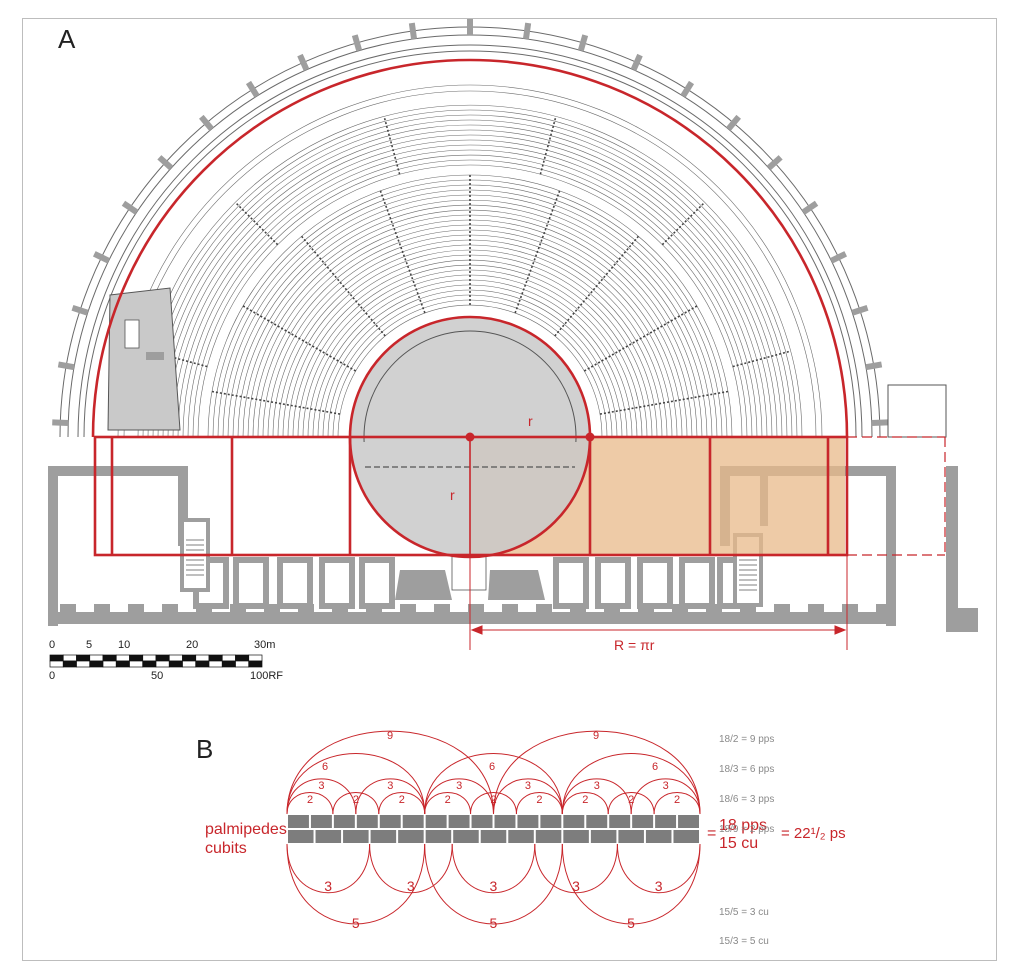 The width and height of the screenshot is (1019, 970). Describe the element at coordinates (155, 356) in the screenshot. I see `left-block-slot` at that location.